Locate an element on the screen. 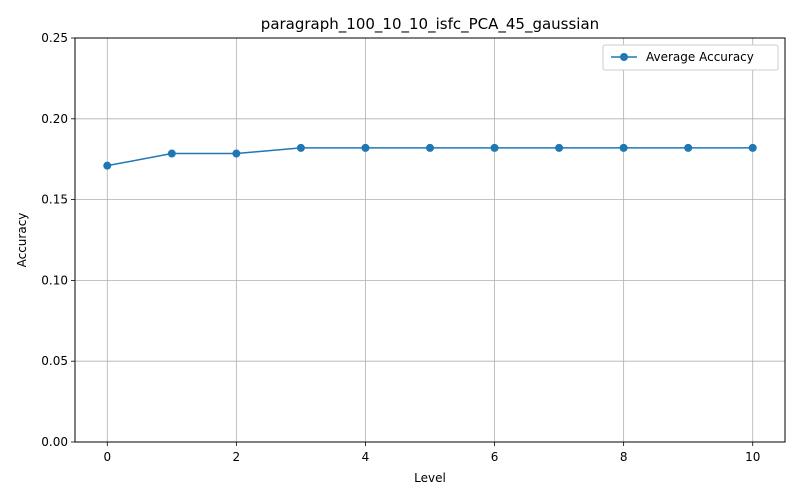 Image resolution: width=800 pixels, height=500 pixels. legend-marker is located at coordinates (624, 57).